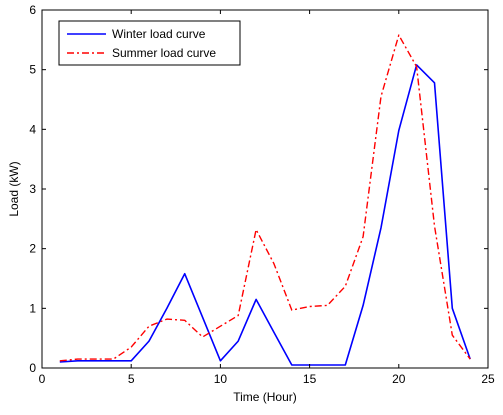 This screenshot has width=503, height=415. I want to click on x-axis-title: Time (Hour), so click(265, 397).